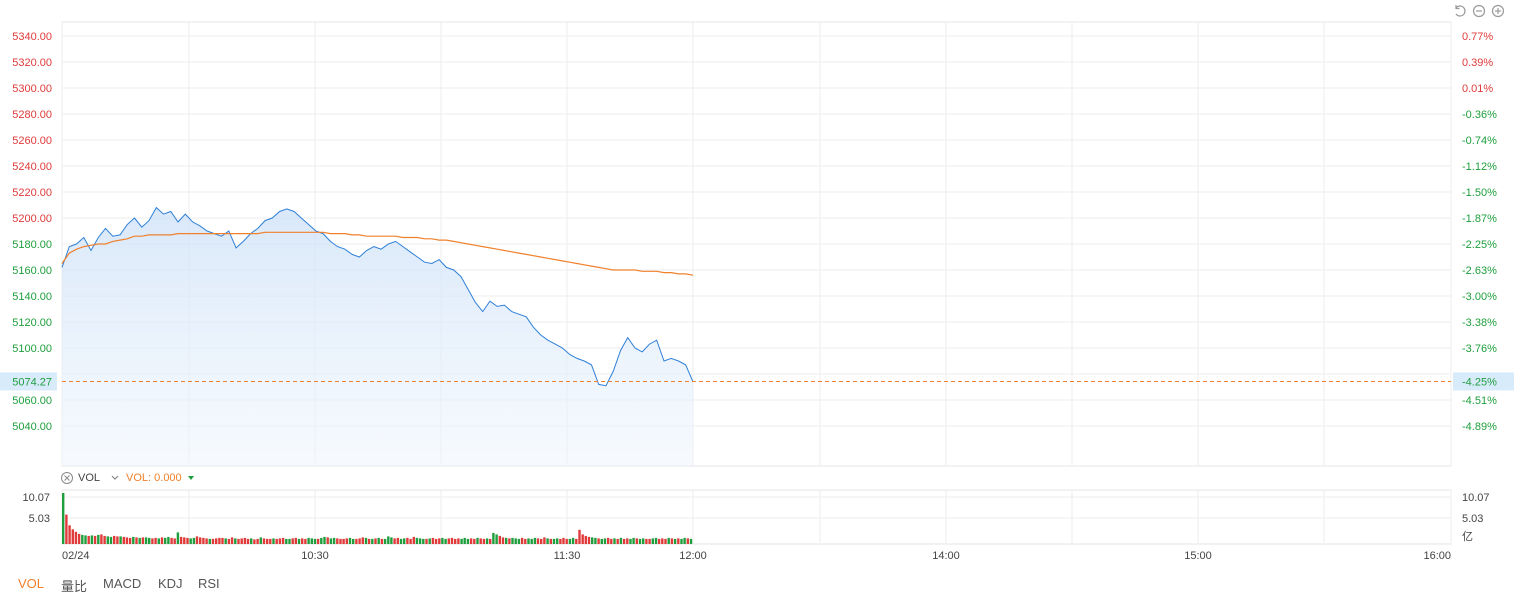  What do you see at coordinates (1479, 141) in the screenshot?
I see `pct-tick-label: -0.74%` at bounding box center [1479, 141].